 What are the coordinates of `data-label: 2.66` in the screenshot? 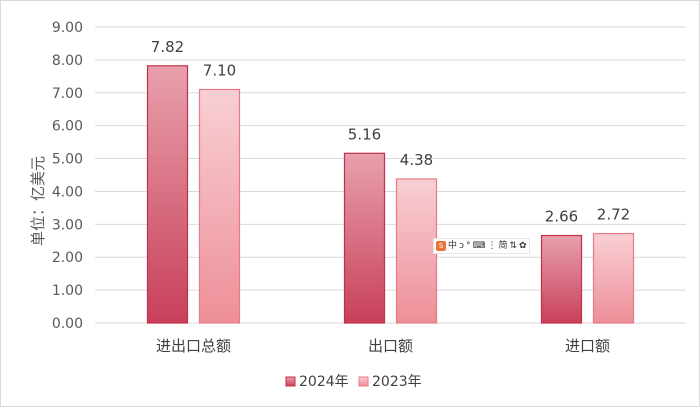 It's located at (561, 217).